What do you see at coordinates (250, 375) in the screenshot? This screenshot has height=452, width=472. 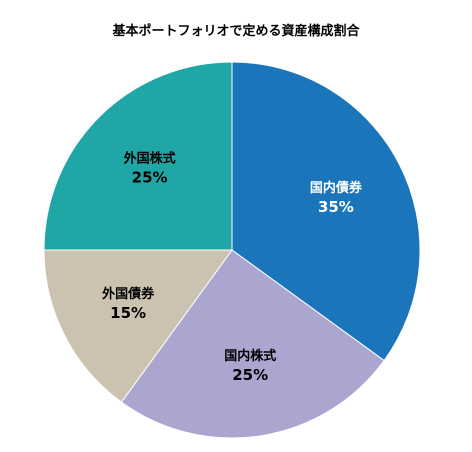 I see `slice-value-1: 25%` at bounding box center [250, 375].